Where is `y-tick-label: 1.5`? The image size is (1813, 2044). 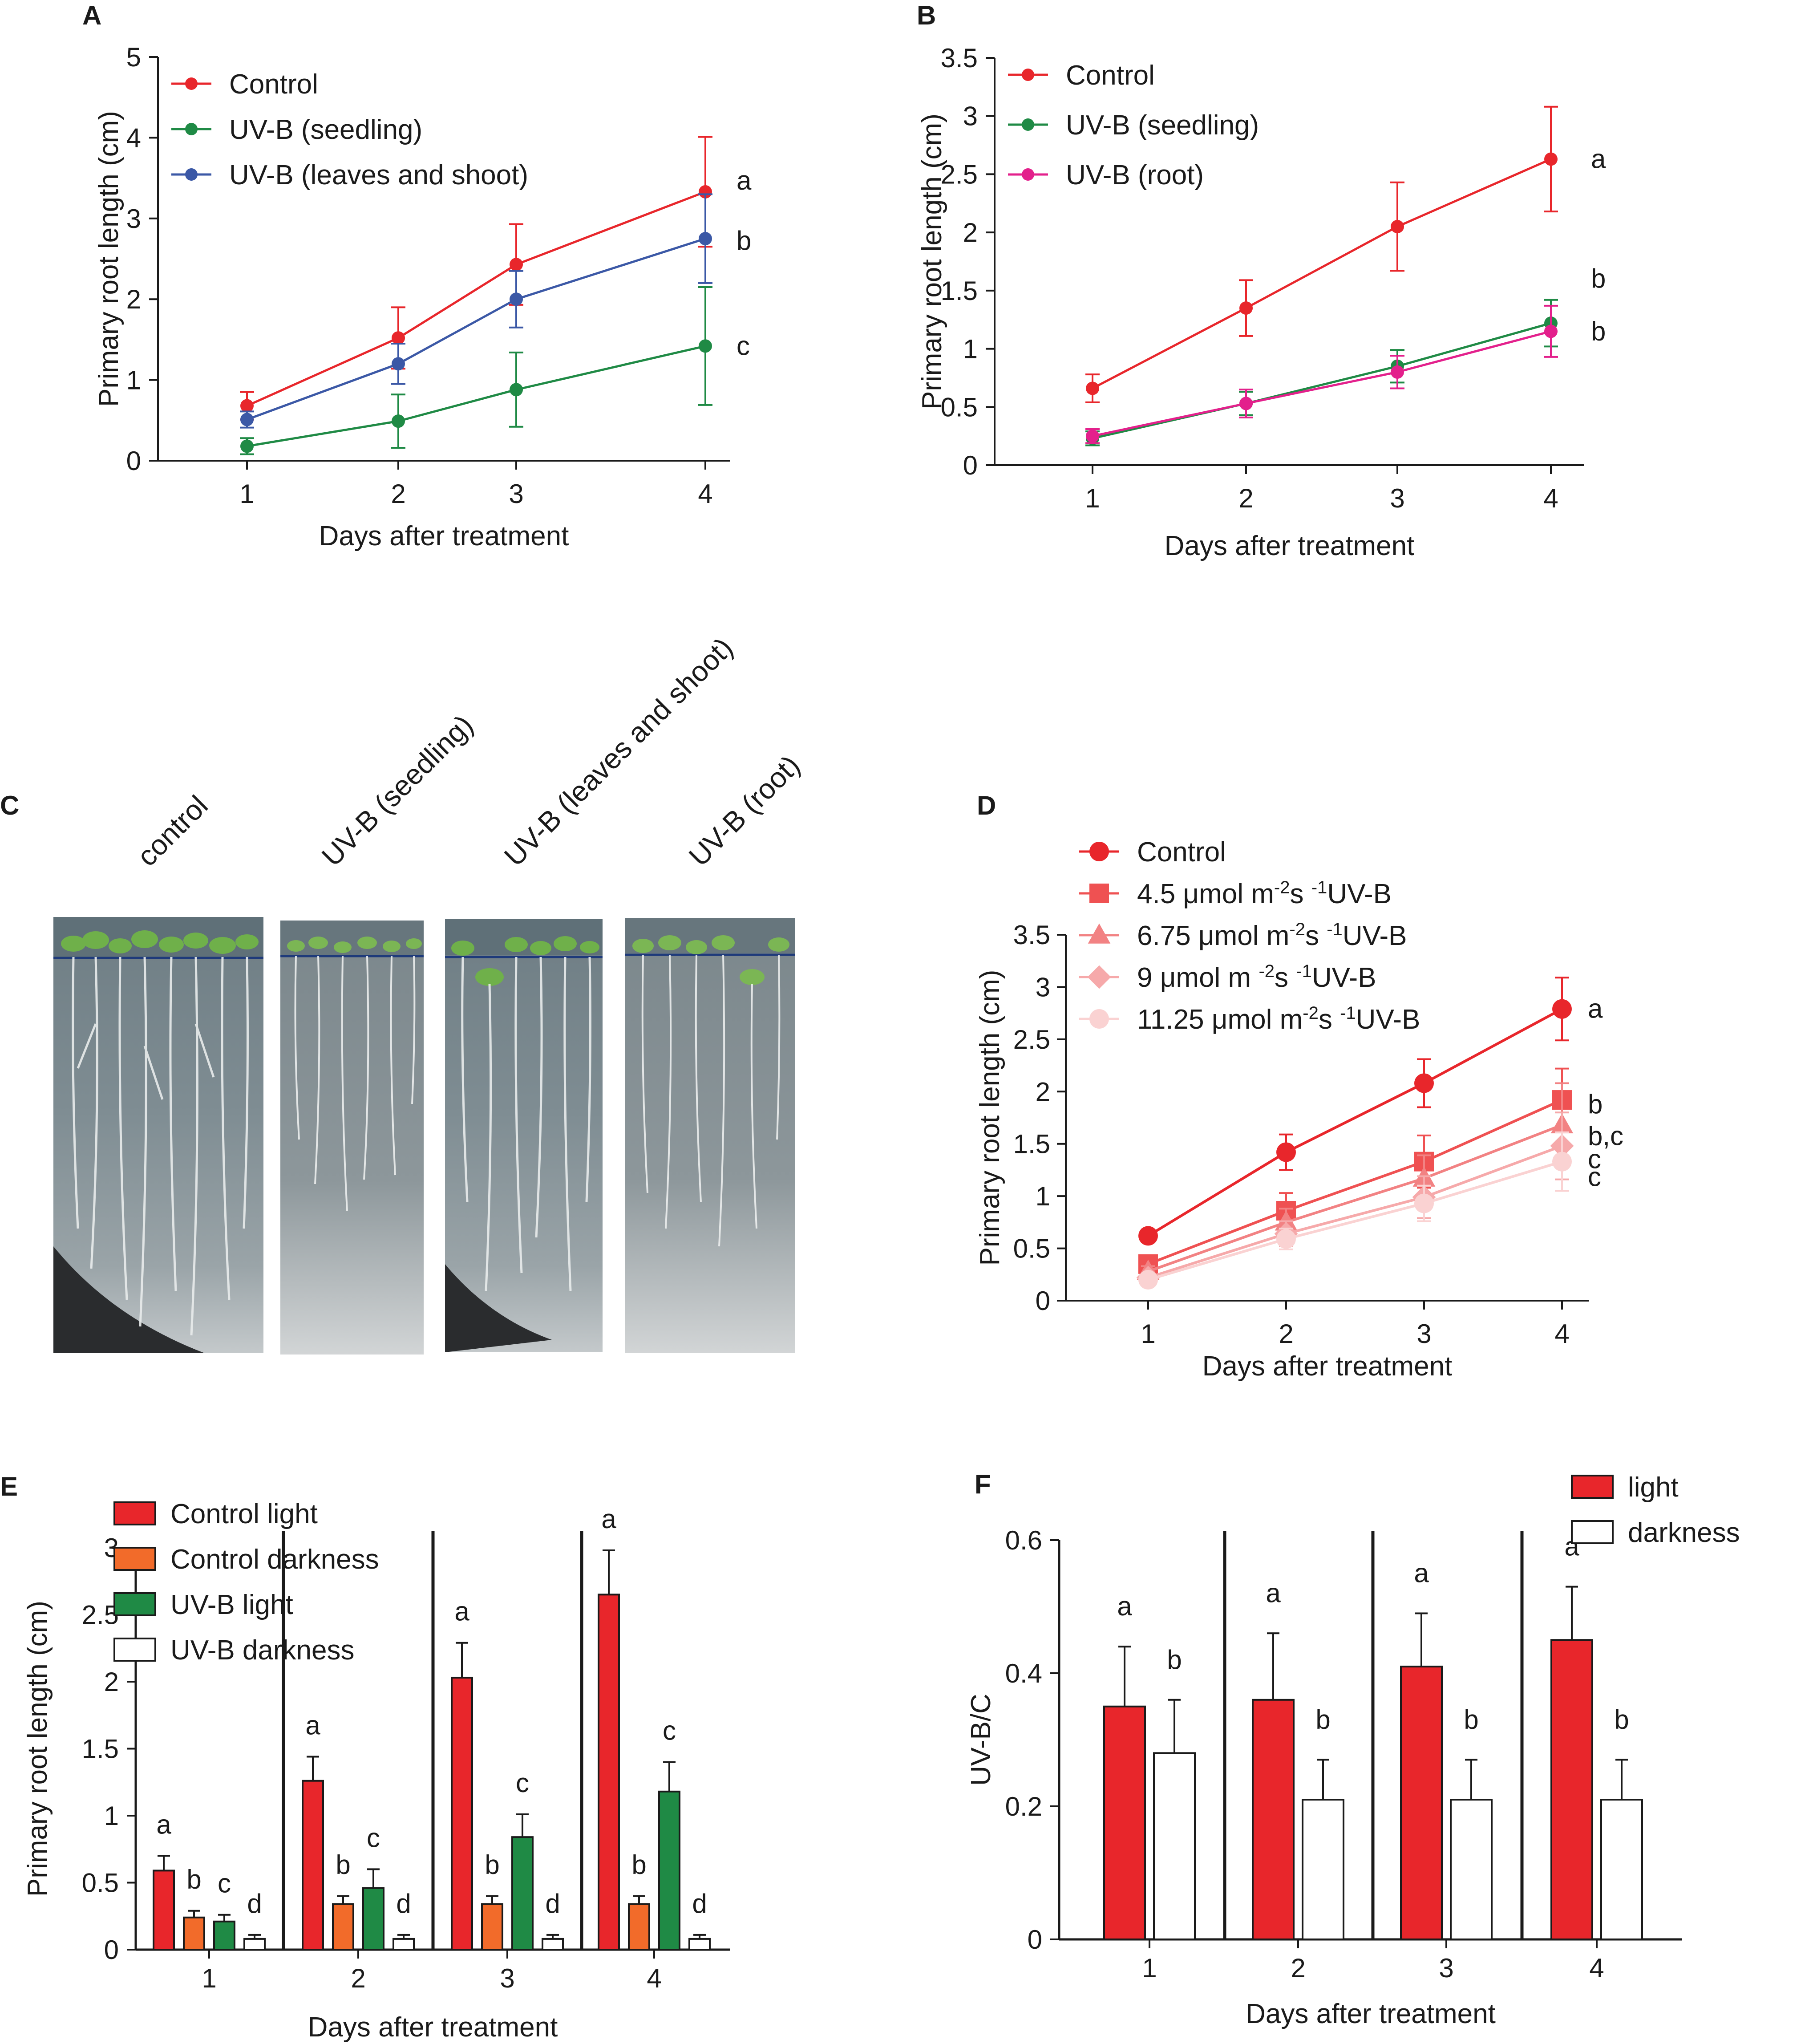 y-tick-label: 1.5 is located at coordinates (100, 1749).